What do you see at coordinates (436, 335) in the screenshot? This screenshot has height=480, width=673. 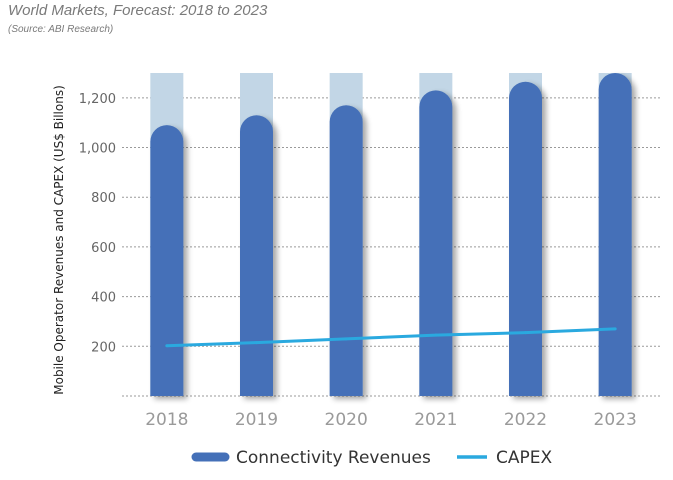 I see `point-capex-2021` at bounding box center [436, 335].